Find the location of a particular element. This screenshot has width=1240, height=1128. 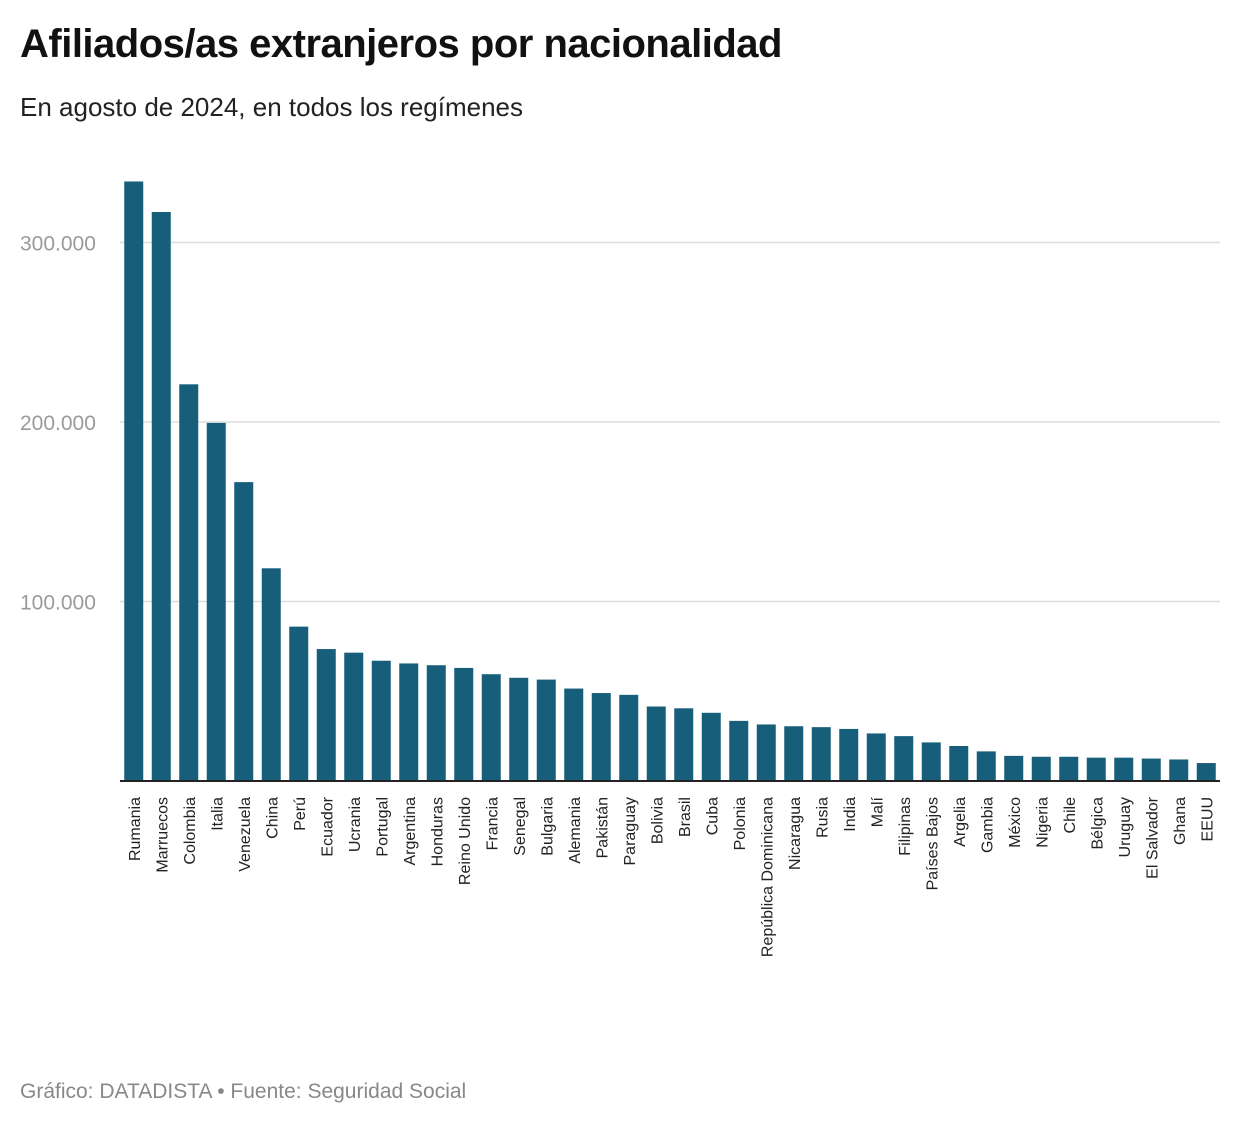

x-tick-label: Polonia is located at coordinates (740, 823).